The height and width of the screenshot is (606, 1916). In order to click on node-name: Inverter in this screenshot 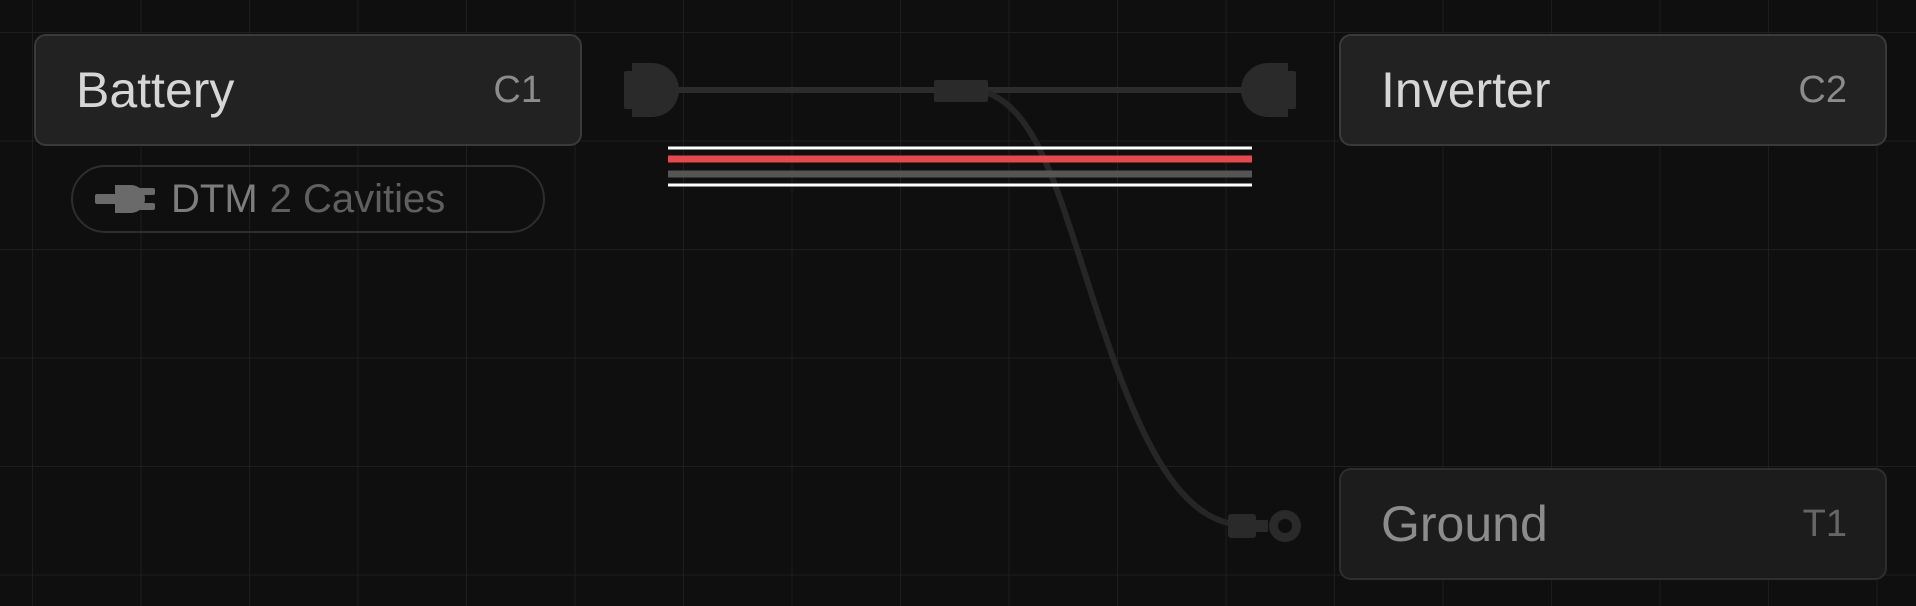, I will do `click(1466, 90)`.